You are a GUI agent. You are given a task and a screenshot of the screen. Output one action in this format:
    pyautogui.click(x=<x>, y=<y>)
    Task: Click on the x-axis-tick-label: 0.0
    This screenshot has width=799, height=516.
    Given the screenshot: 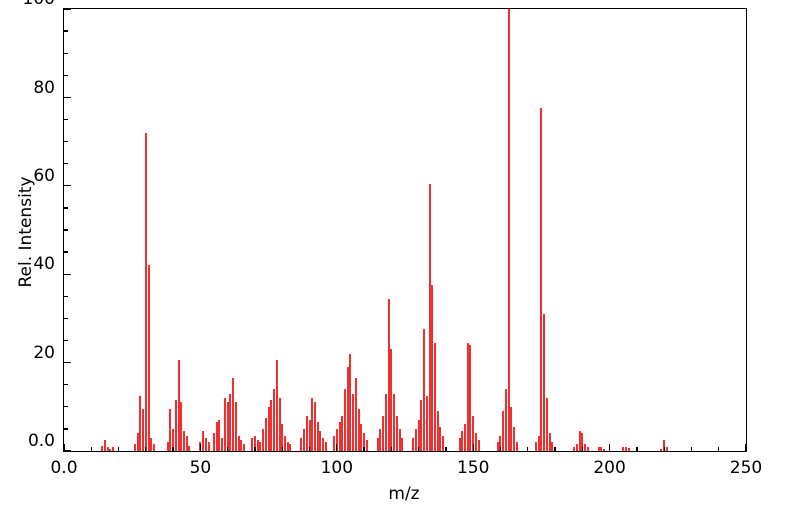 What is the action you would take?
    pyautogui.click(x=64, y=468)
    